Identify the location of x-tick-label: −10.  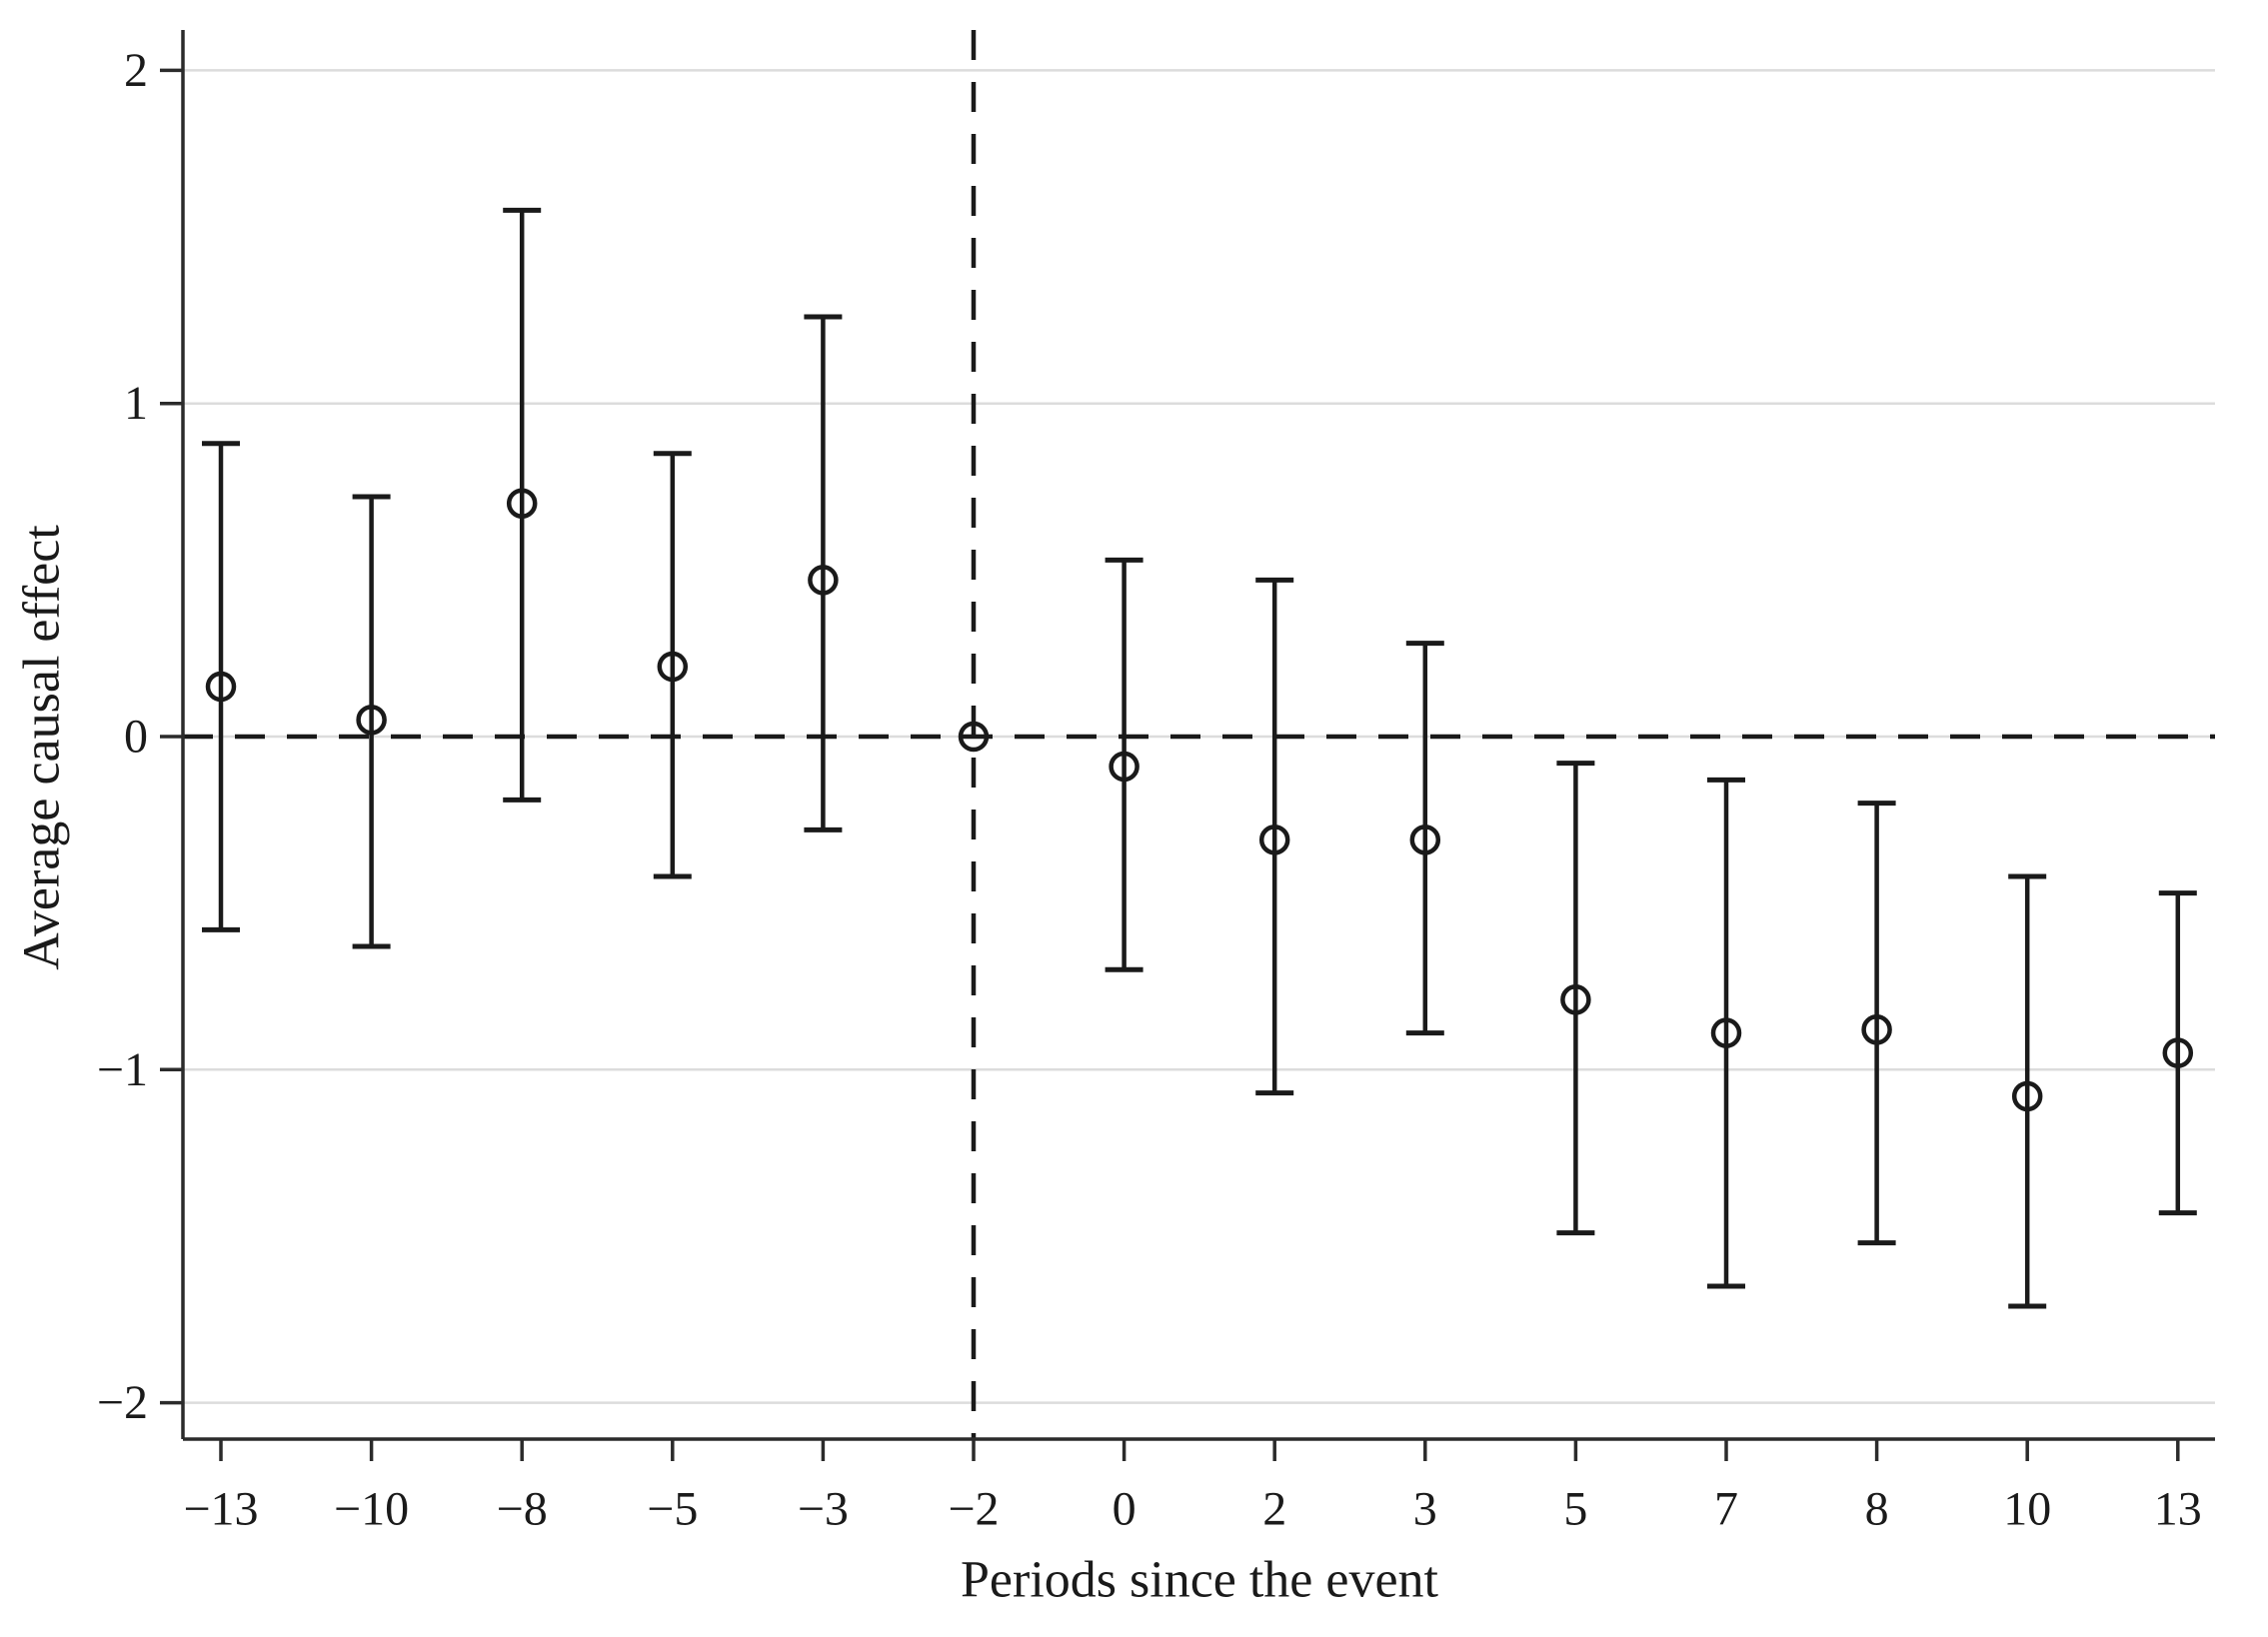
(371, 1509).